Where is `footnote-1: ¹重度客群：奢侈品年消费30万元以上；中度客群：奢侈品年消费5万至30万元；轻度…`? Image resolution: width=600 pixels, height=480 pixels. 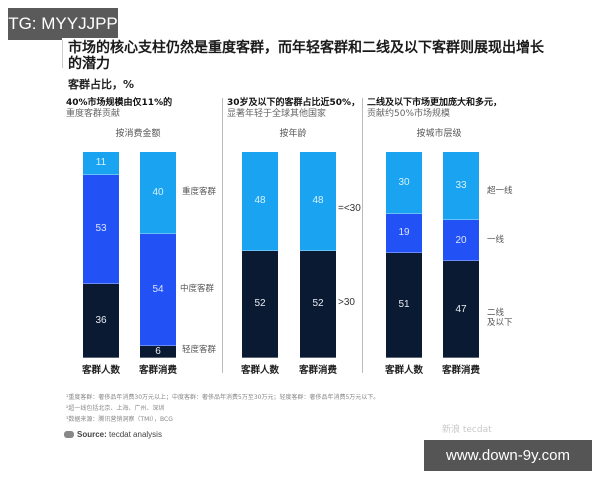
footnote-1: ¹重度客群：奢侈品年消费30万元以上；中度客群：奢侈品年消费5万至30万元；轻度… is located at coordinates (223, 397).